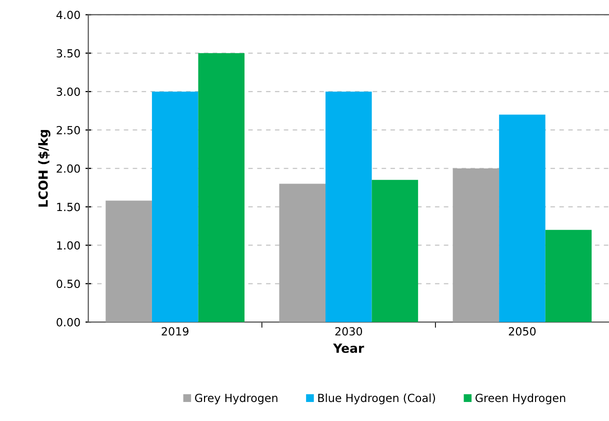  Describe the element at coordinates (236, 399) in the screenshot. I see `legend-label: Grey Hydrogen` at that location.